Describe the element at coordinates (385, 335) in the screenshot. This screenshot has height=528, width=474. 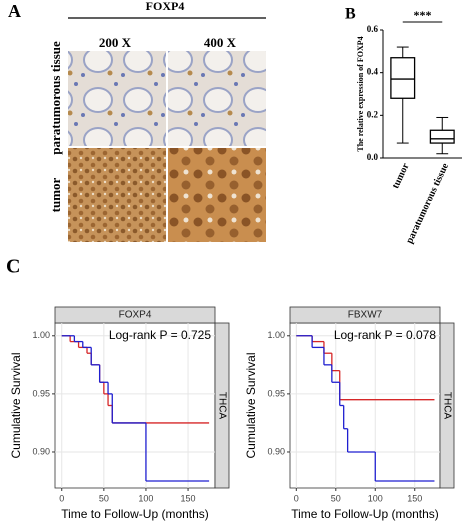
I see `logrank-annotation: Log-rank P = 0.078` at that location.